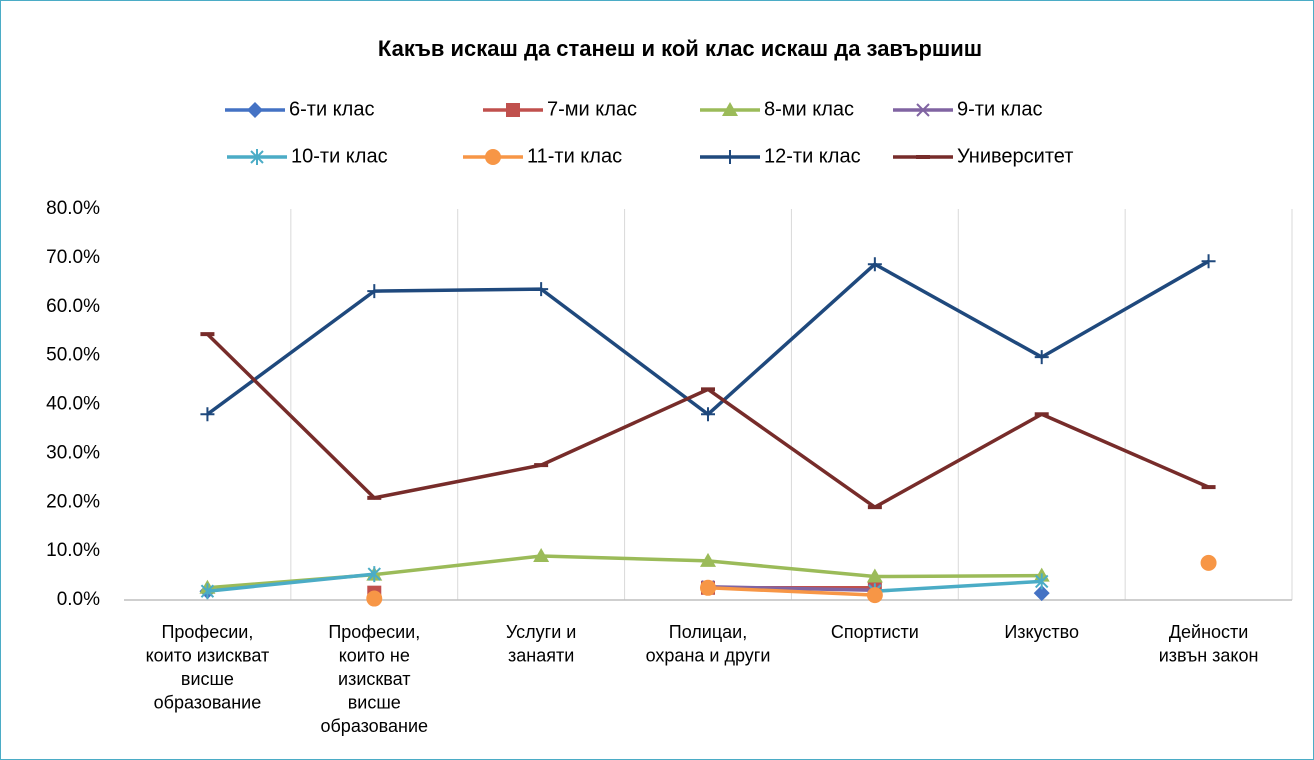 Image resolution: width=1314 pixels, height=760 pixels. Describe the element at coordinates (809, 109) in the screenshot. I see `legend-label: 8-ми клас` at that location.